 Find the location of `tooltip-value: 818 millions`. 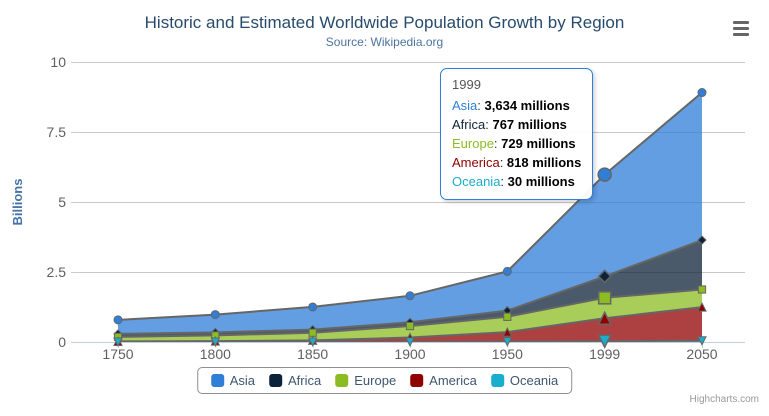

tooltip-value: 818 millions is located at coordinates (544, 162).